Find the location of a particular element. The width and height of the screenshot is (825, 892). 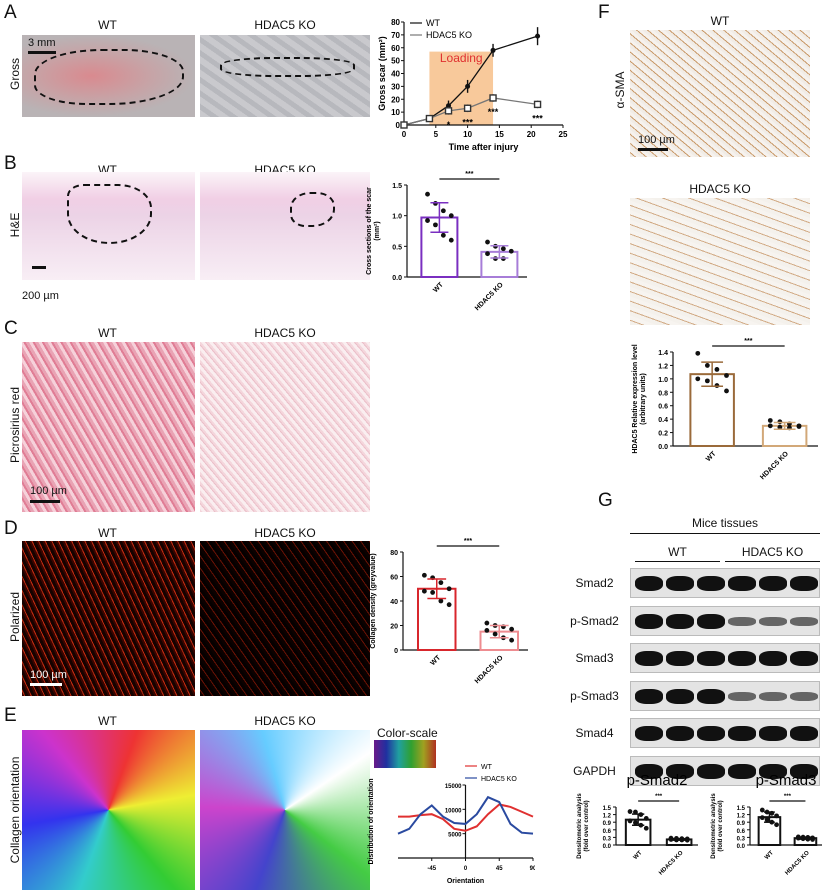

x-tick-label: 15 is located at coordinates (499, 134).